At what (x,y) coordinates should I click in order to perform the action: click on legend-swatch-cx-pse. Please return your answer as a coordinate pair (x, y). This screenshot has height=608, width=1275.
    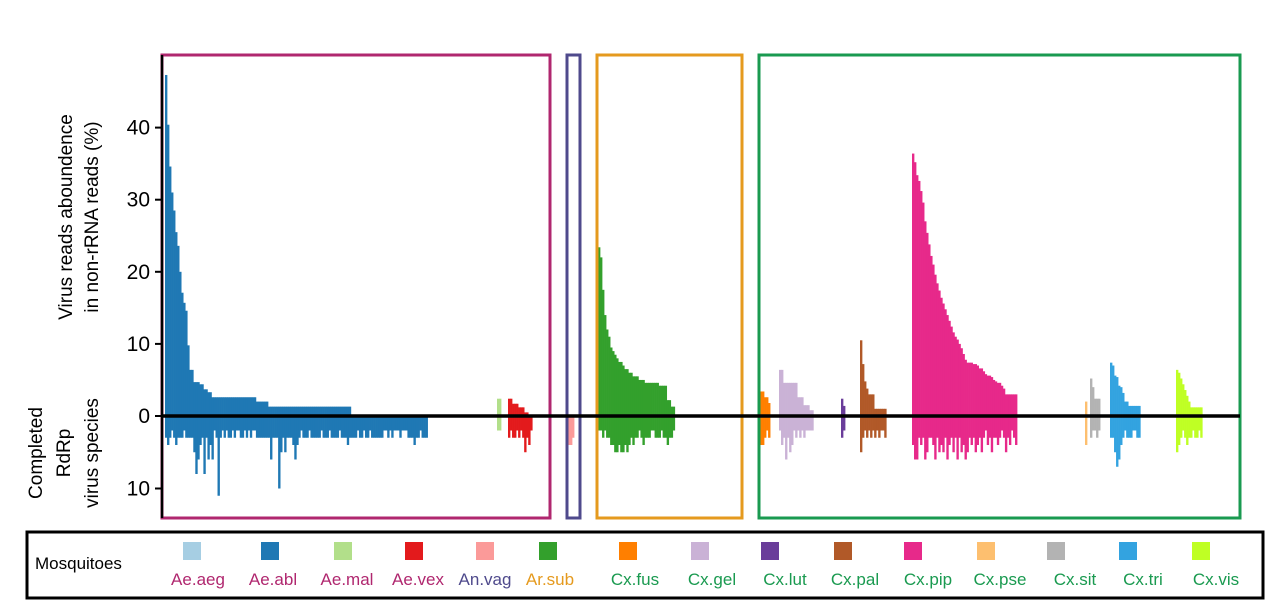
    Looking at the image, I should click on (986, 551).